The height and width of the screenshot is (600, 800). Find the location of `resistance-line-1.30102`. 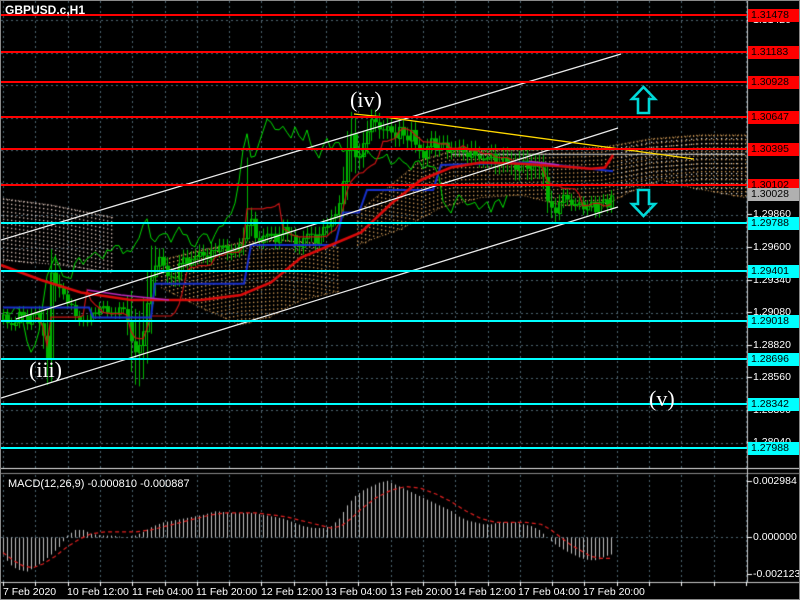

resistance-line-1.30102 is located at coordinates (374, 185).